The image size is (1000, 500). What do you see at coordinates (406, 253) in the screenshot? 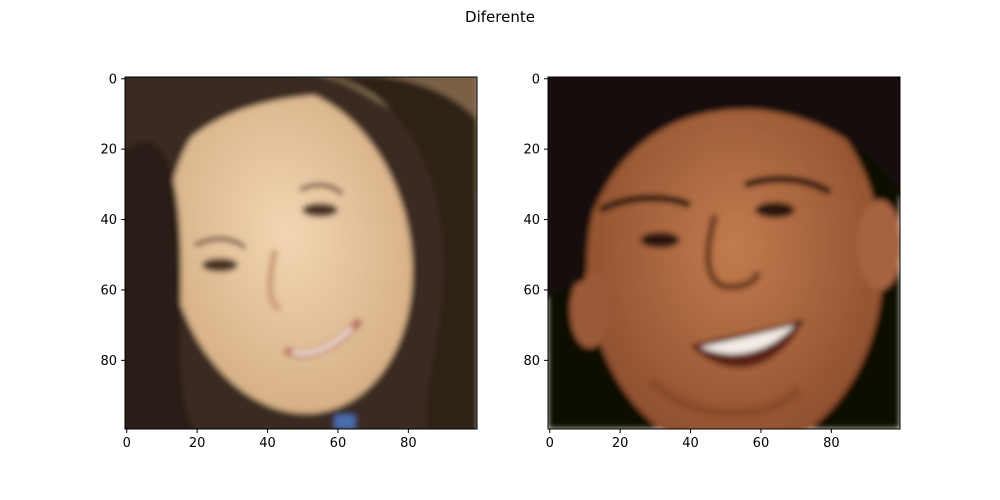
I see `hair-right-lock` at bounding box center [406, 253].